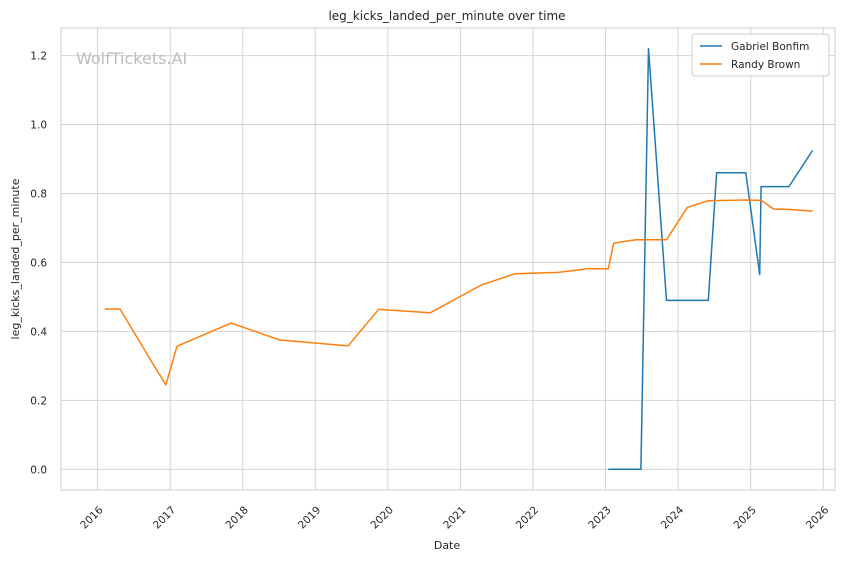 Image resolution: width=844 pixels, height=561 pixels. Describe the element at coordinates (38, 57) in the screenshot. I see `y-tick-label: 1.2` at that location.